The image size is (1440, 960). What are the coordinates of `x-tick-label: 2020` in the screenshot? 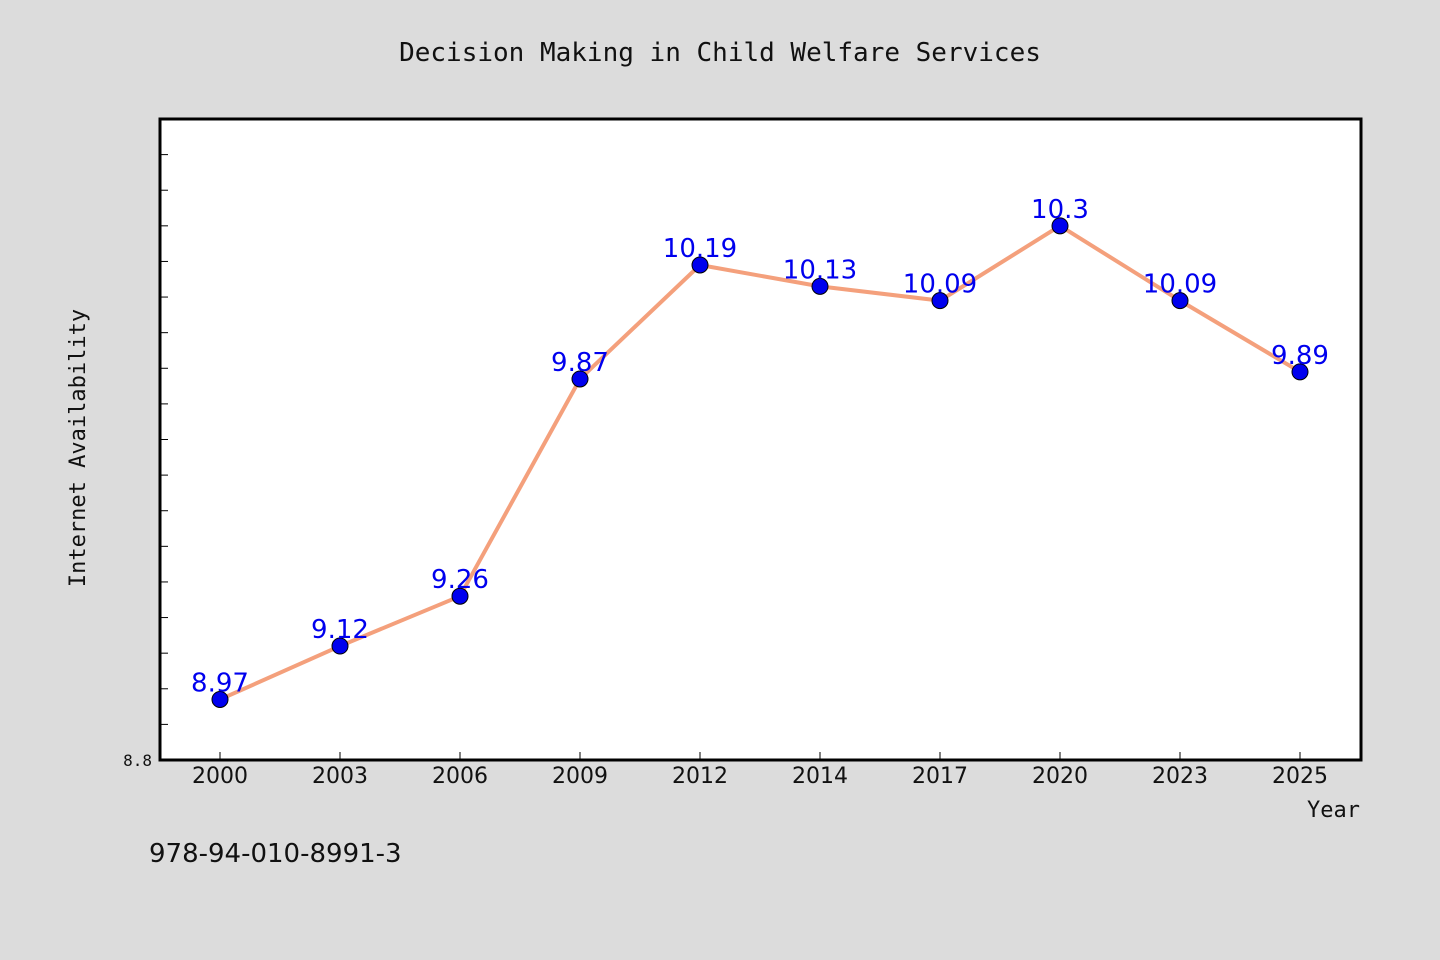 It's located at (1060, 776).